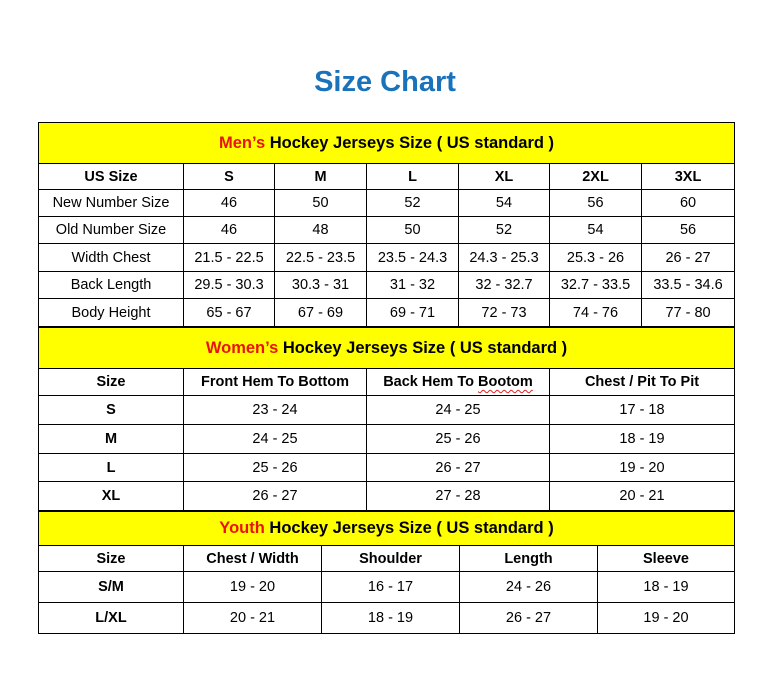  I want to click on row-label: M, so click(111, 439).